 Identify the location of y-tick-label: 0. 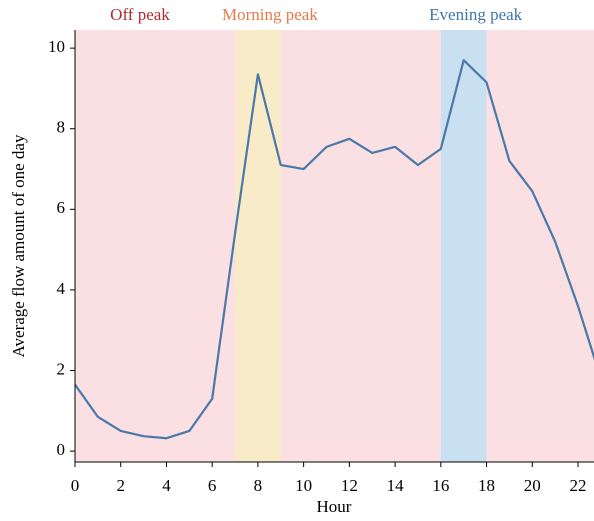
(61, 449).